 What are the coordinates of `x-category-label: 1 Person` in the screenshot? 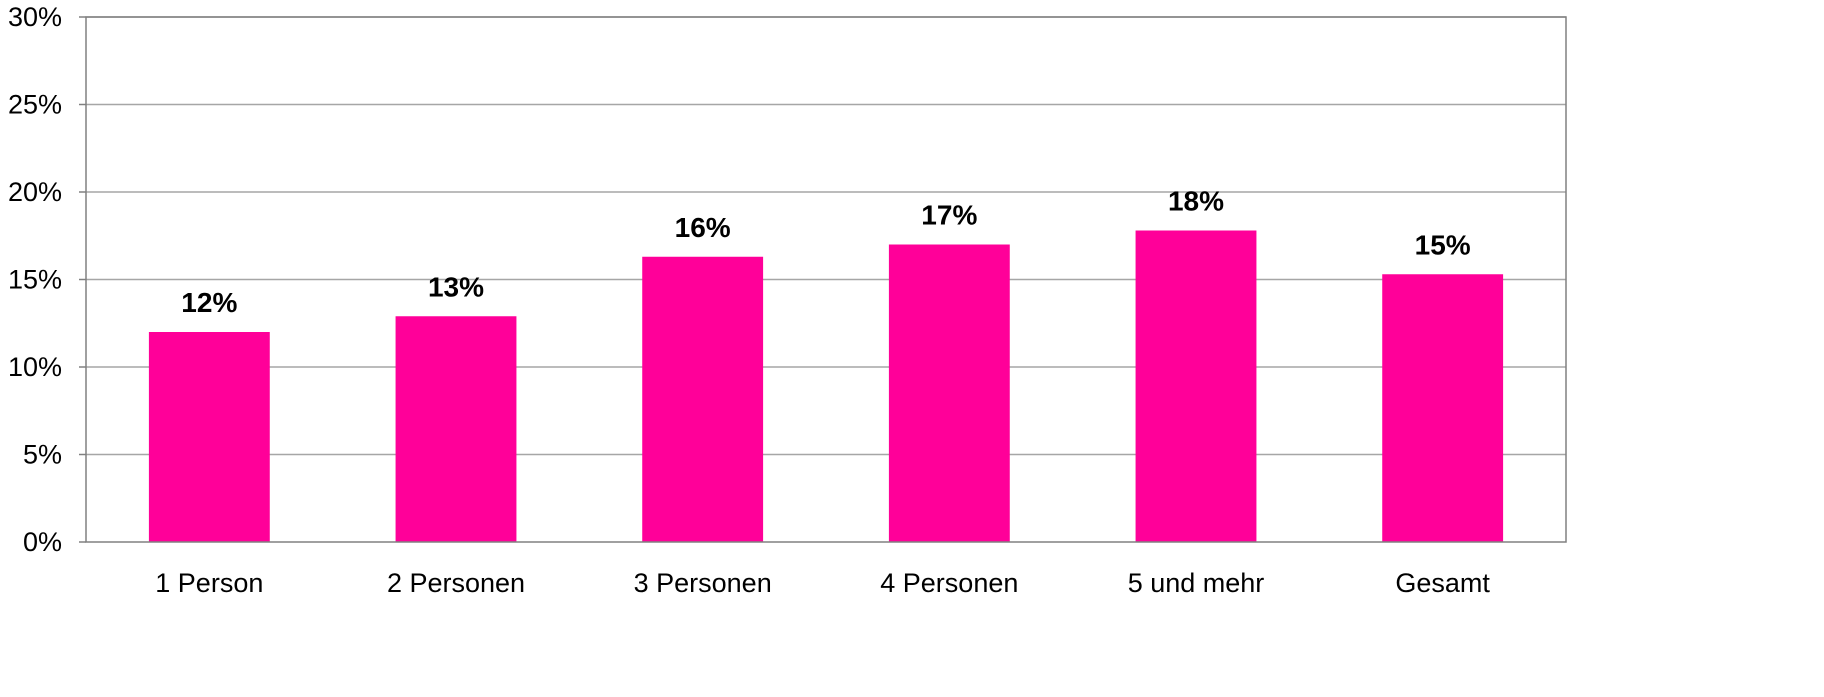 It's located at (209, 583).